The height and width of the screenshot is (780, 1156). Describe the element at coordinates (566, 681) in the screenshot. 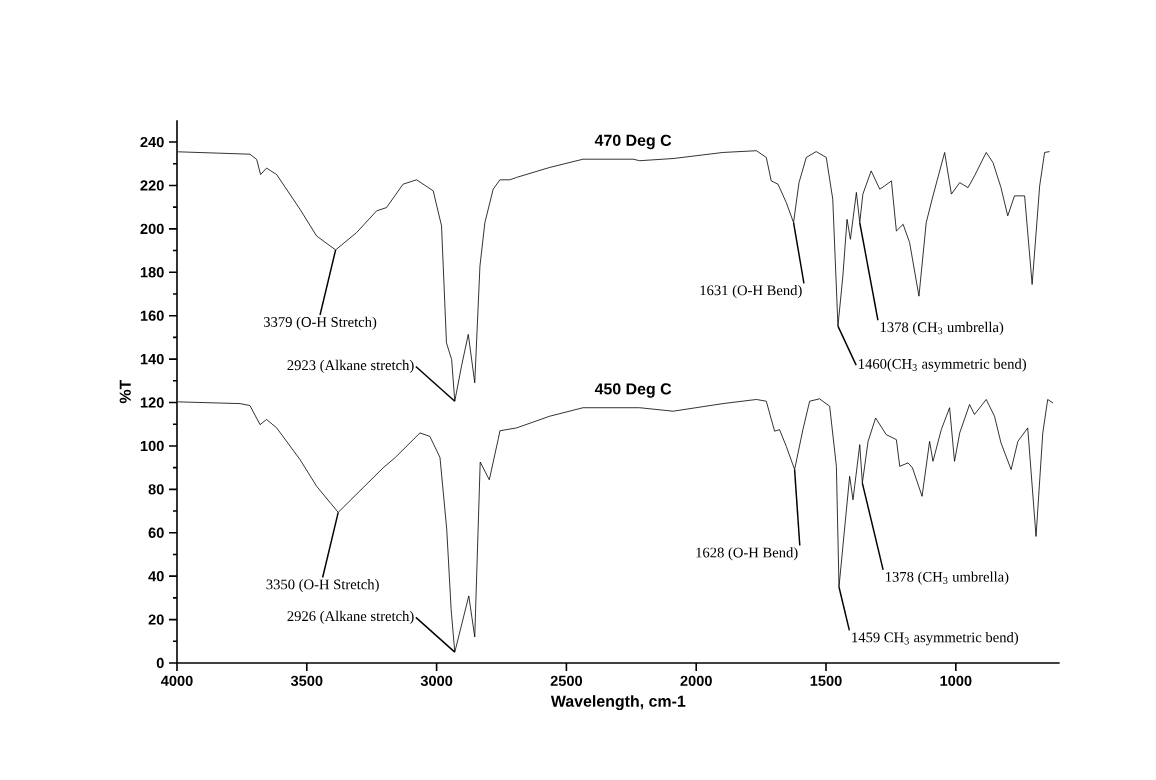

I see `x-tick-label: 2500` at that location.